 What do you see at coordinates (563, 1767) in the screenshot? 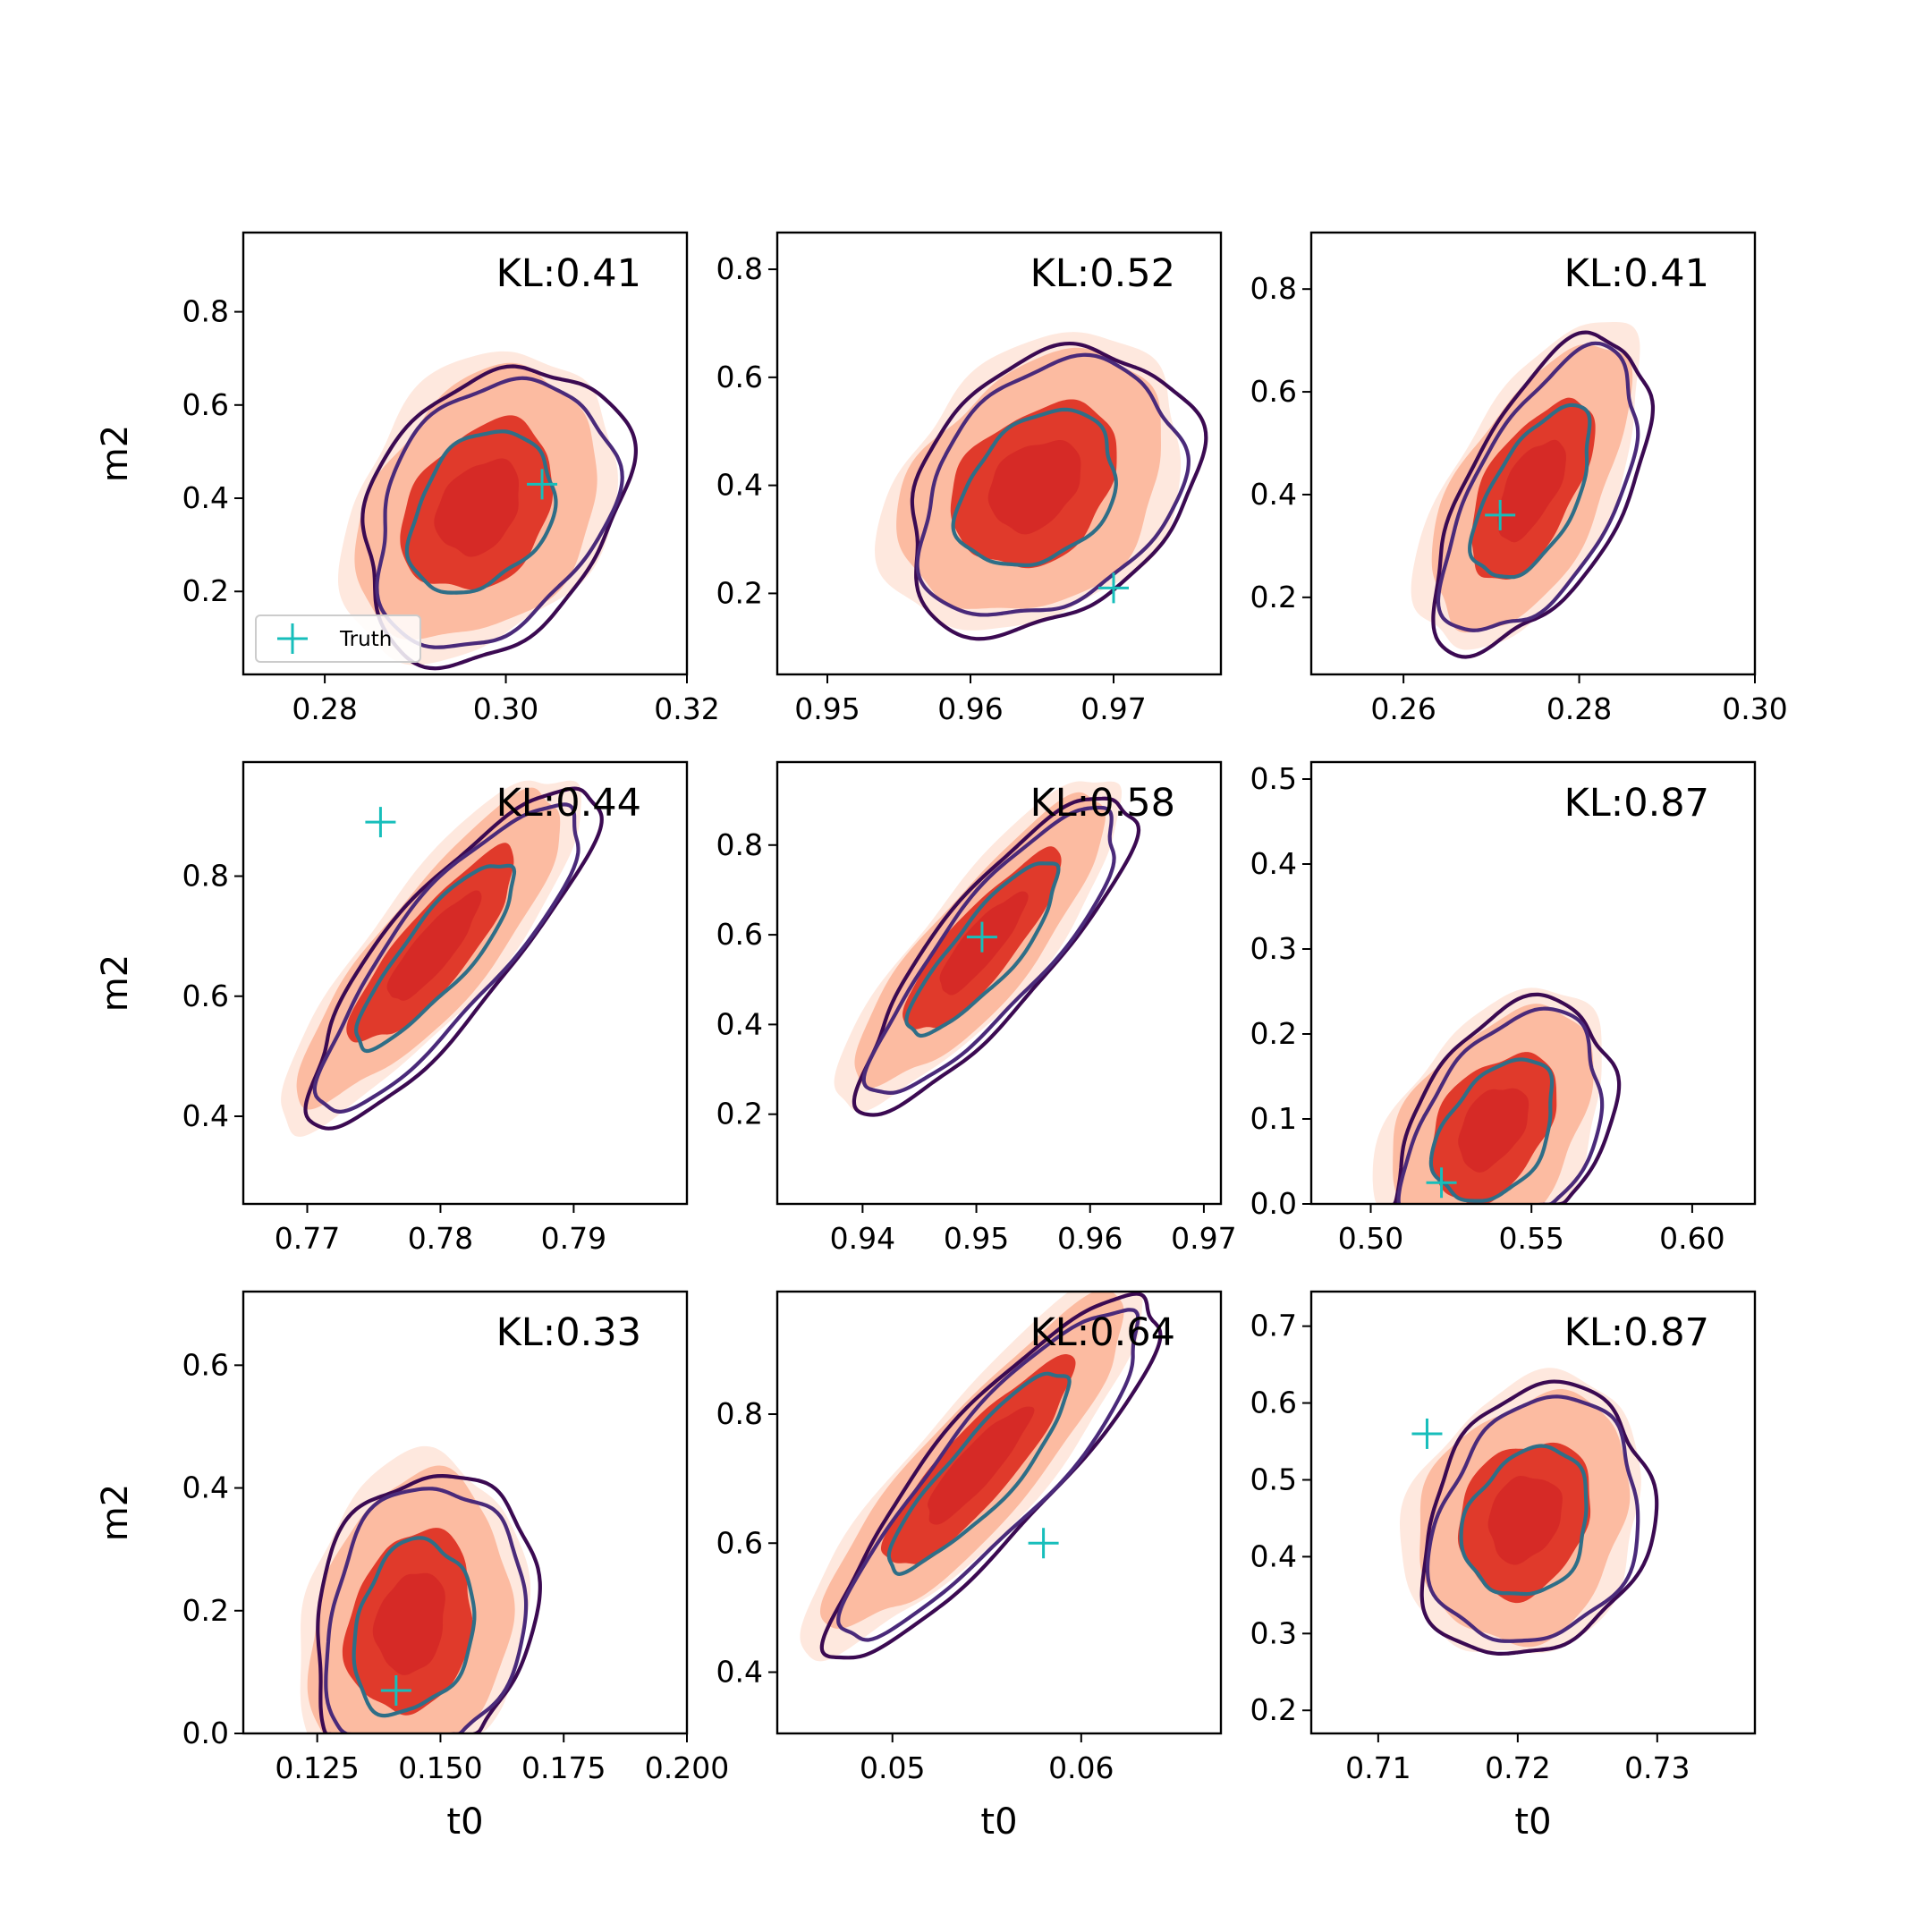
I see `x-tick-label: 0.175` at bounding box center [563, 1767].